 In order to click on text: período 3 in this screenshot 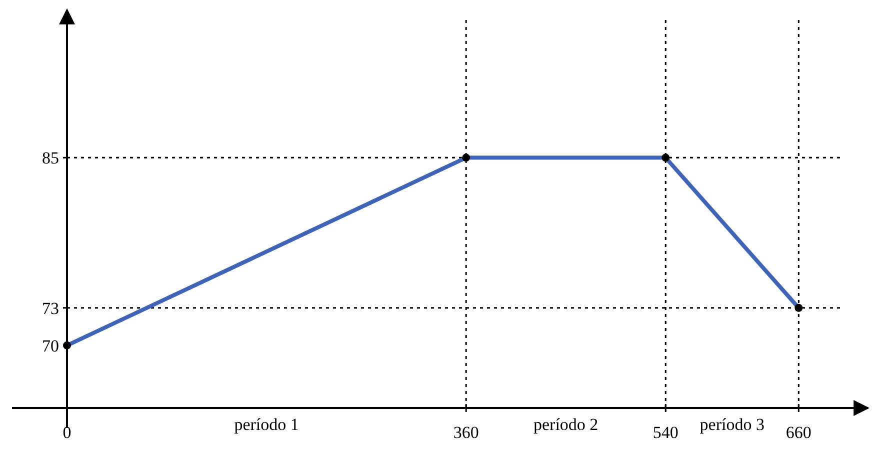, I will do `click(732, 424)`.